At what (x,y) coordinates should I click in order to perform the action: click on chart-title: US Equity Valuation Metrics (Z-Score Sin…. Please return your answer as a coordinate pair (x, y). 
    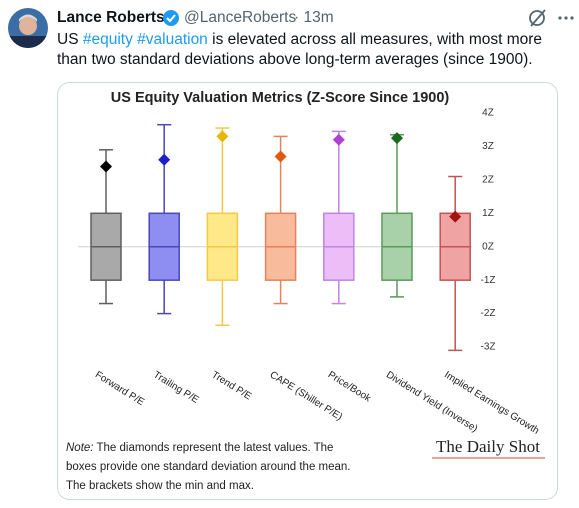
    Looking at the image, I should click on (280, 98).